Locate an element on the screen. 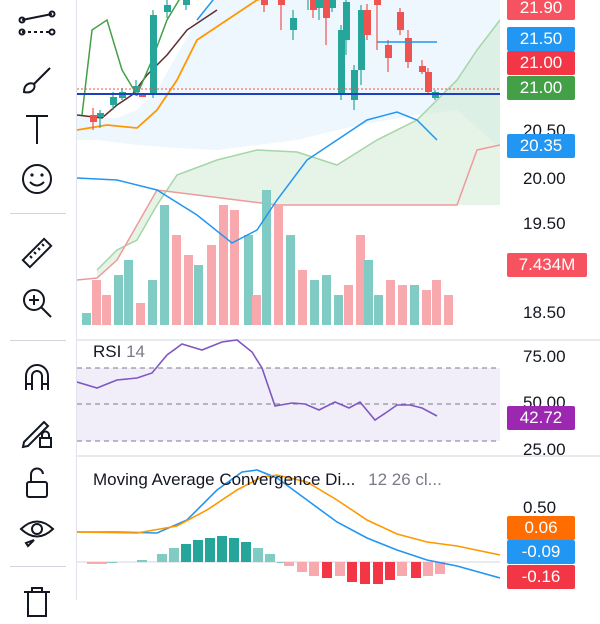  support-price-badge: 21.00 is located at coordinates (541, 88).